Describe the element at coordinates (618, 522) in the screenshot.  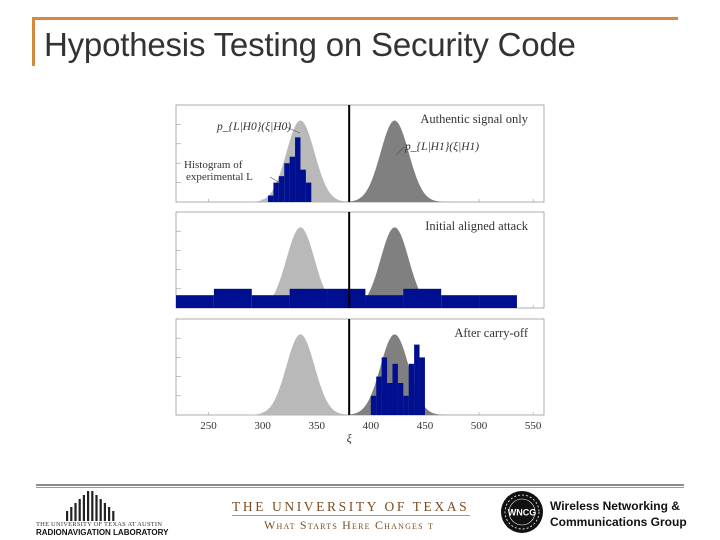
I see `wncg-name-line2: Communications Group` at that location.